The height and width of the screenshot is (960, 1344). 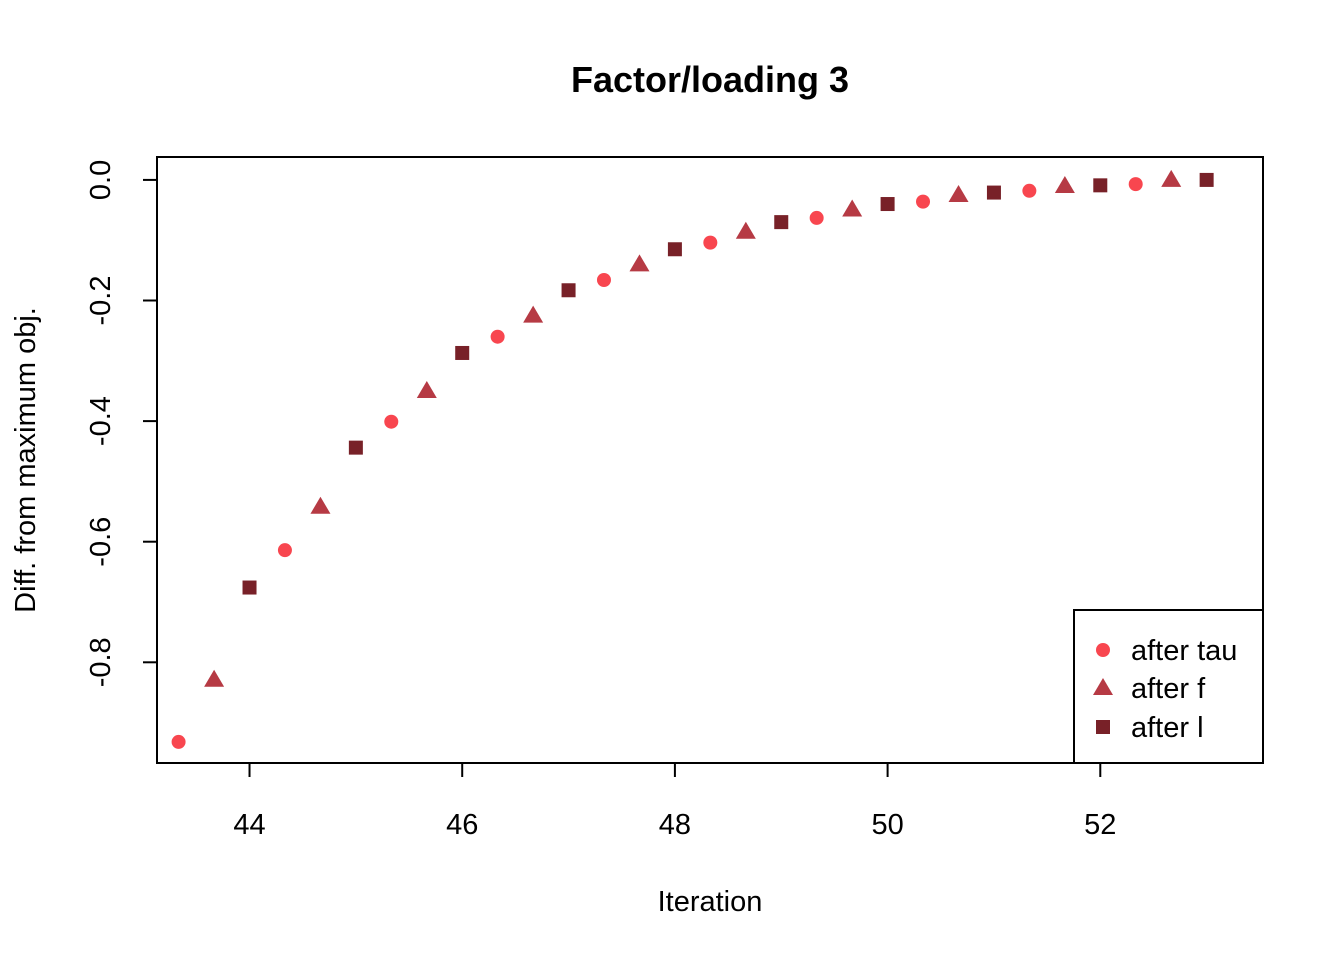 What do you see at coordinates (710, 79) in the screenshot?
I see `chart-title: Factor/loading 3` at bounding box center [710, 79].